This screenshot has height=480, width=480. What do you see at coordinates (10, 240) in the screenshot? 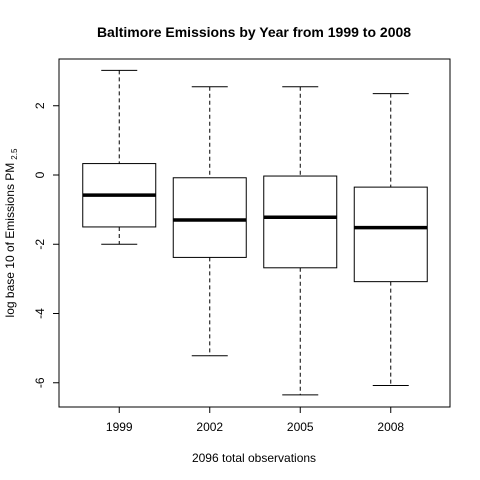
I see `y-axis-label-main: log base 10 of Emissions PM` at bounding box center [10, 240].